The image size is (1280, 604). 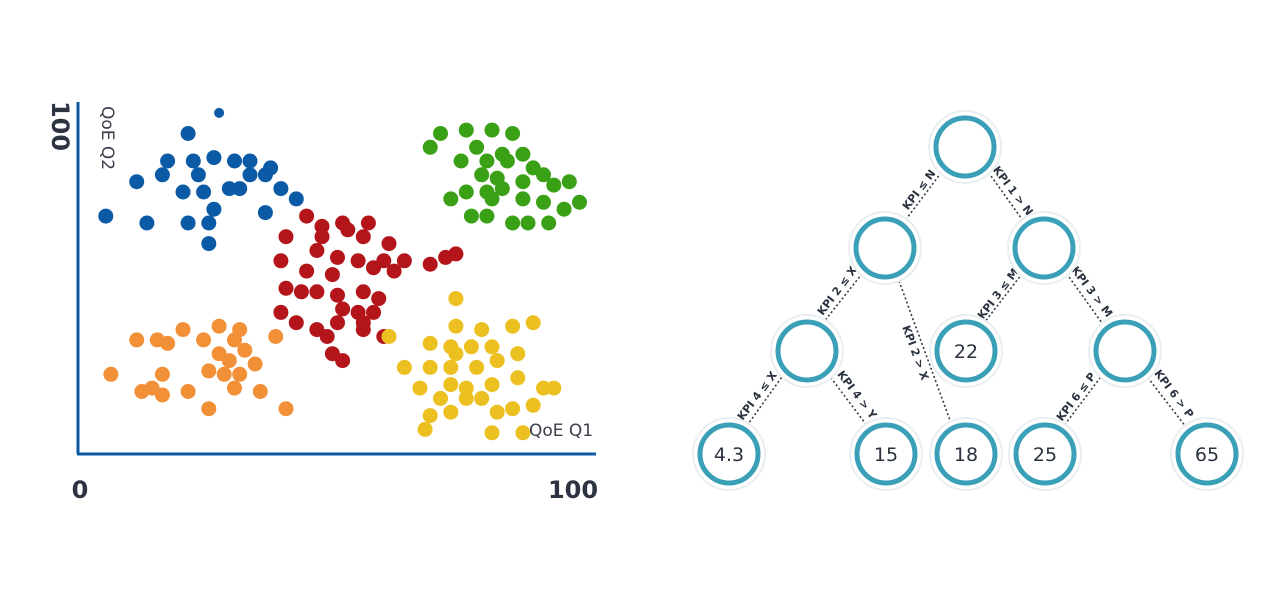 I want to click on tree-leaf-d: 25, so click(x=1045, y=454).